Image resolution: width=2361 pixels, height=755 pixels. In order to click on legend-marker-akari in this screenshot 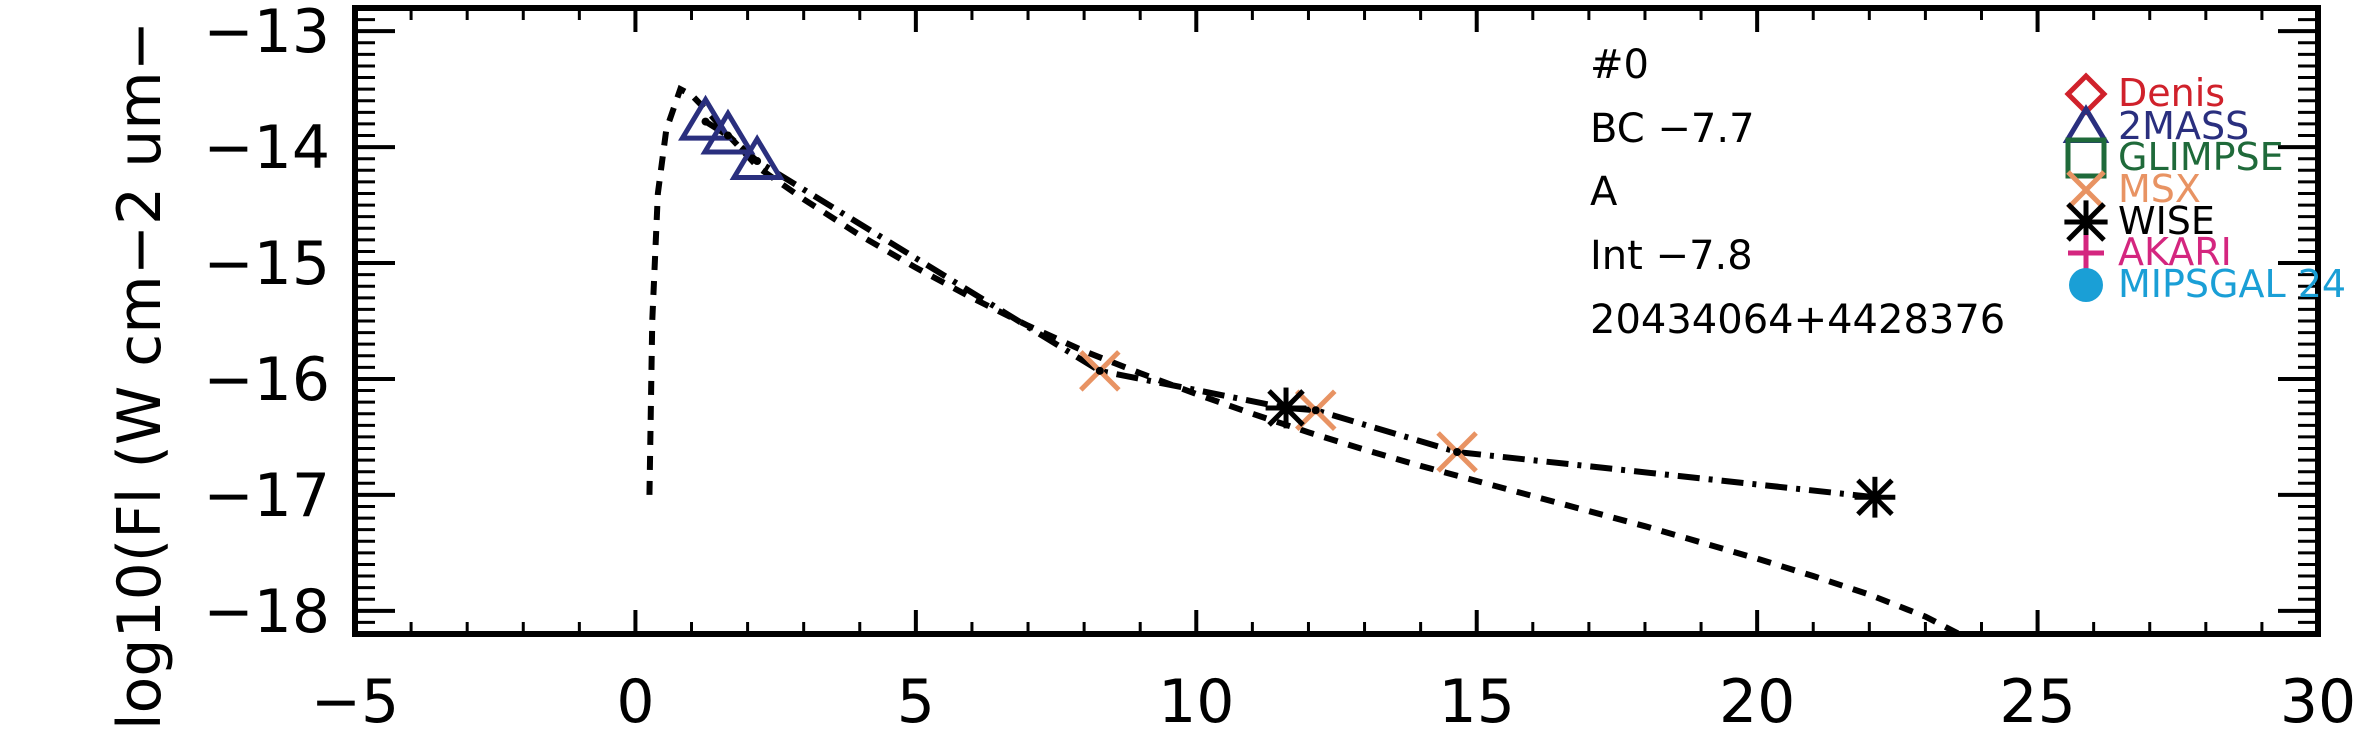, I will do `click(2086, 253)`.